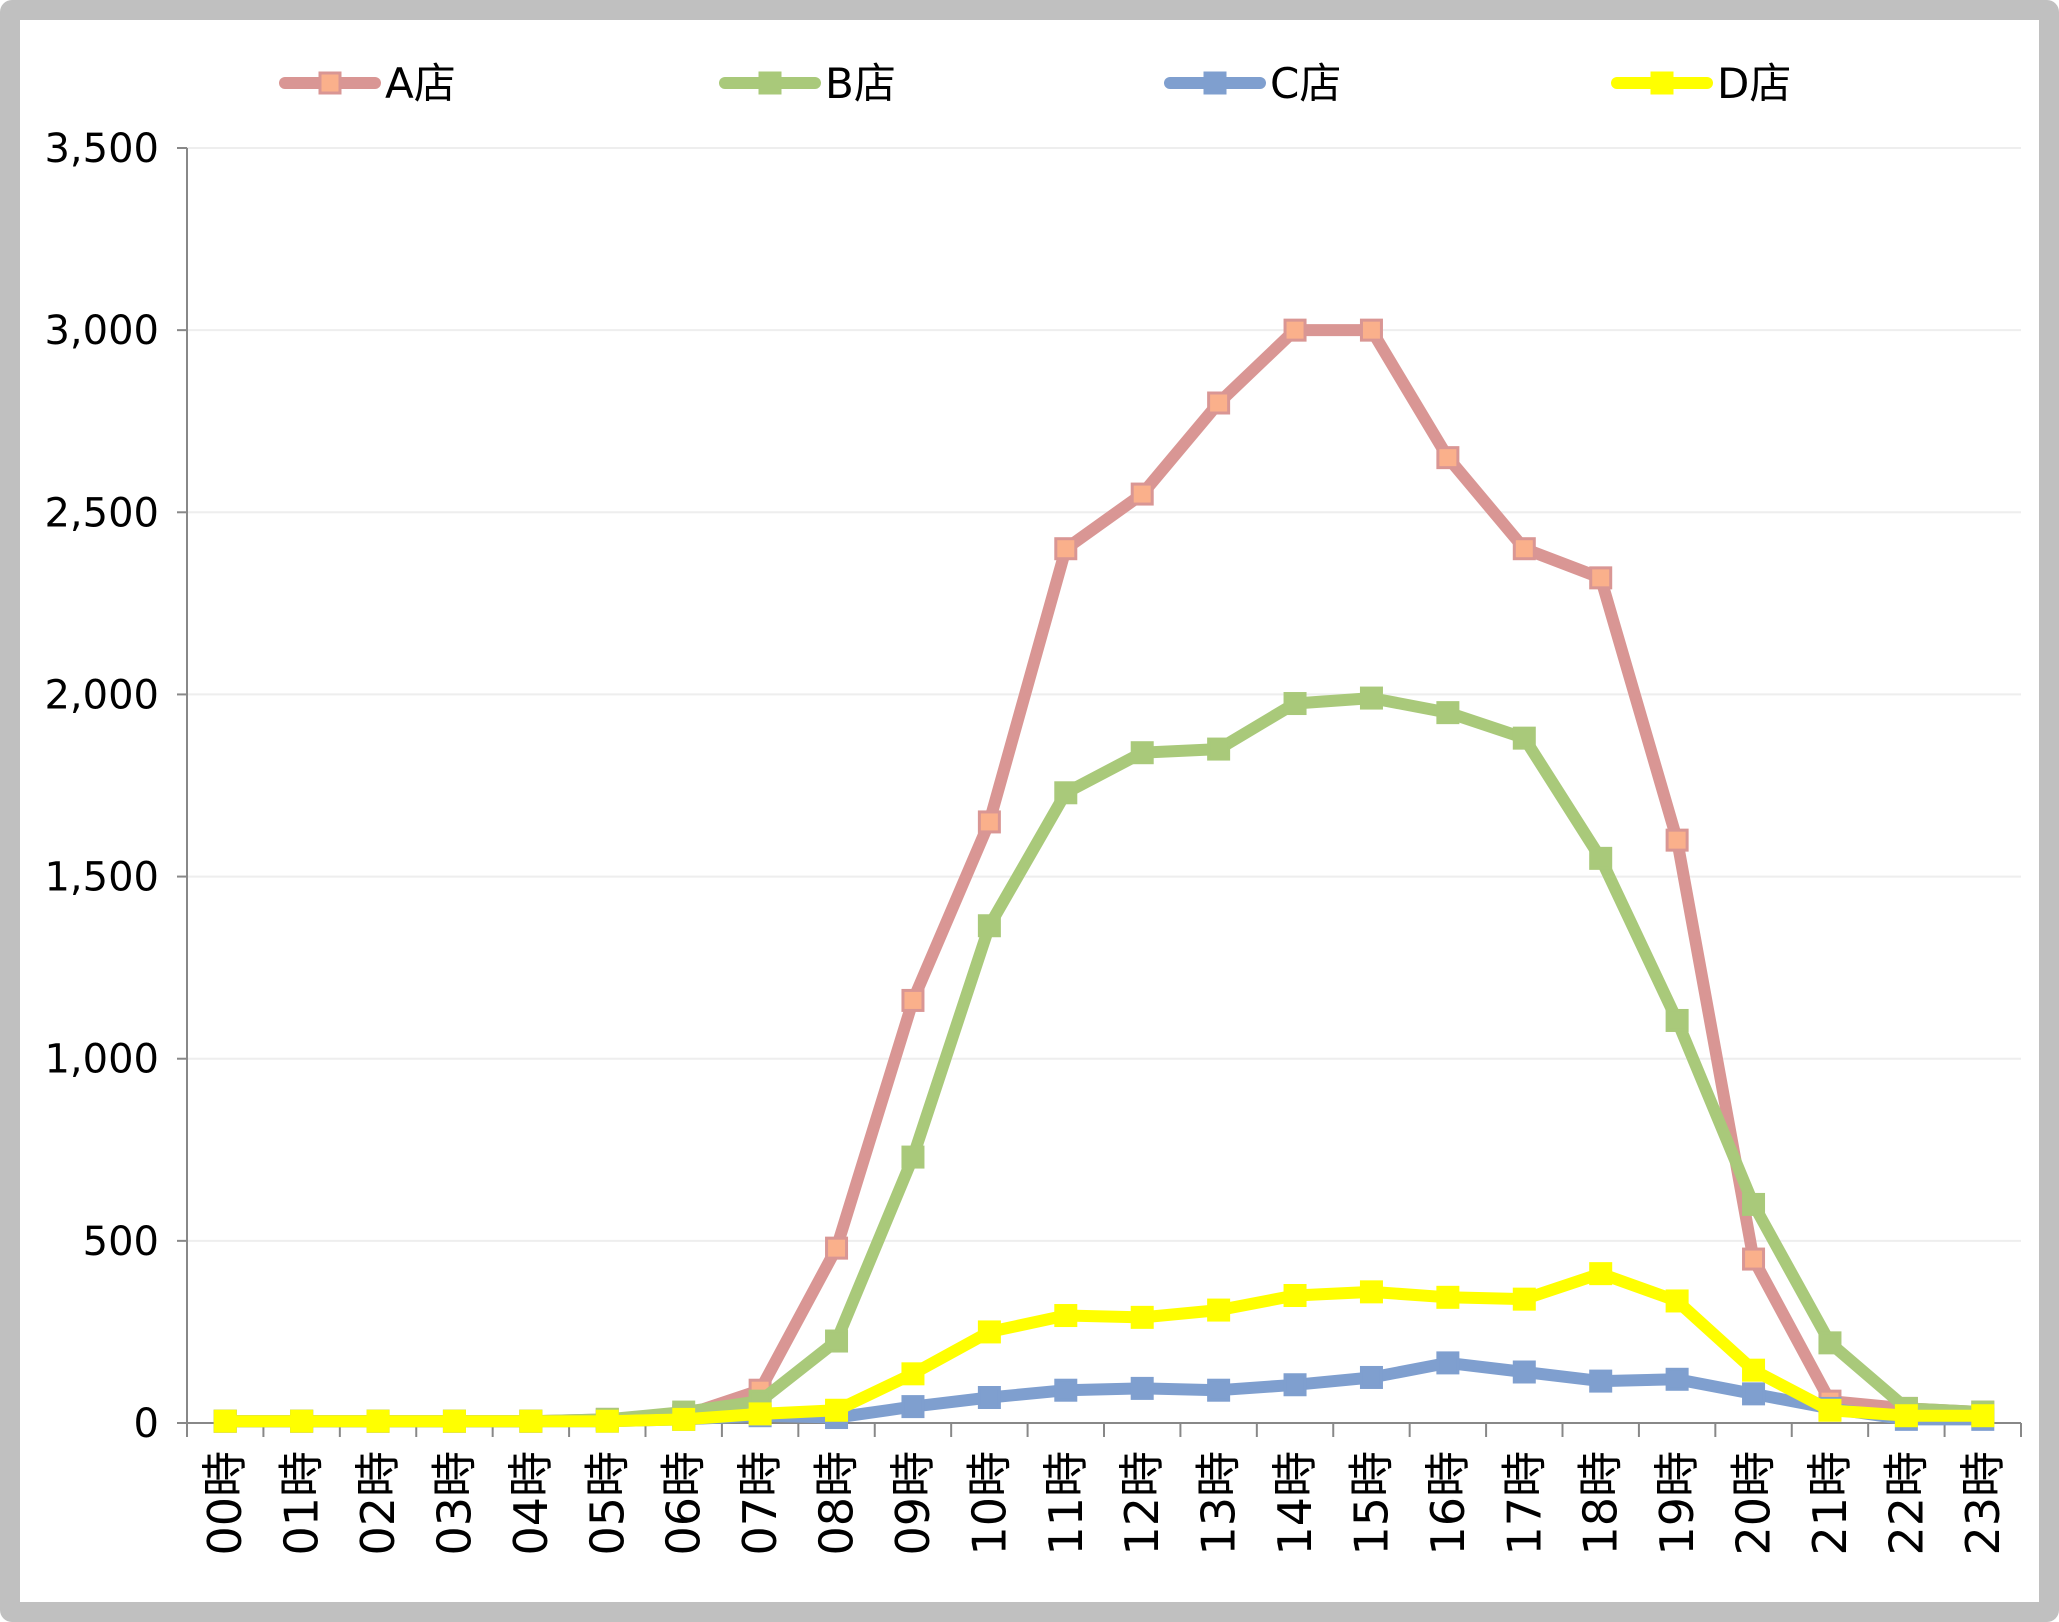 This screenshot has width=2059, height=1622. What do you see at coordinates (420, 83) in the screenshot?
I see `legend-label: A店` at bounding box center [420, 83].